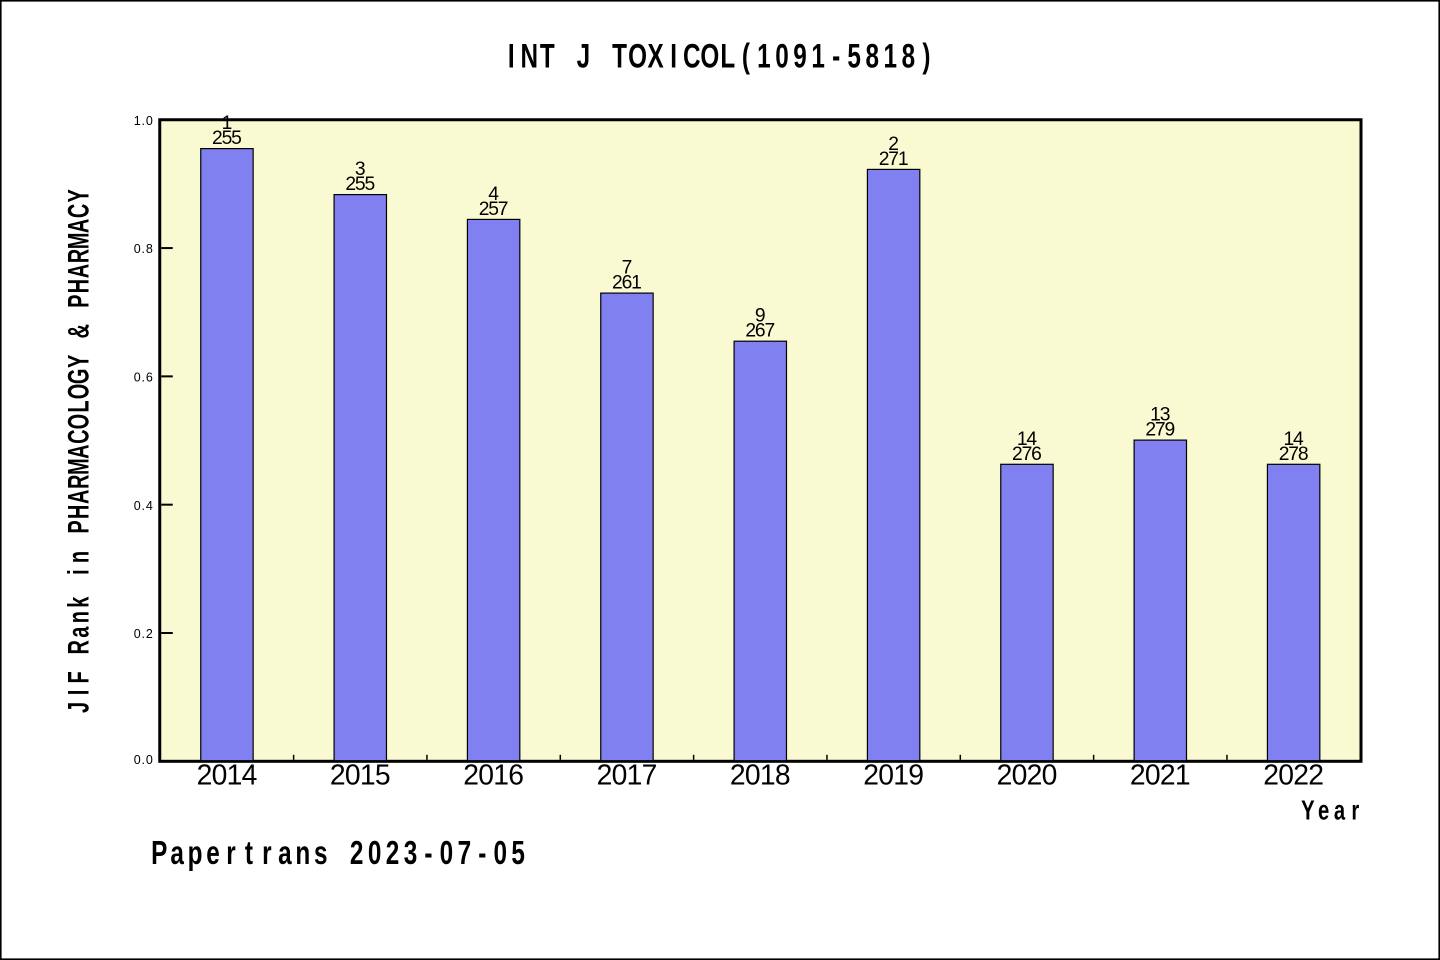 This screenshot has width=1440, height=960. Describe the element at coordinates (143, 121) in the screenshot. I see `svg-text: 1.0` at that location.